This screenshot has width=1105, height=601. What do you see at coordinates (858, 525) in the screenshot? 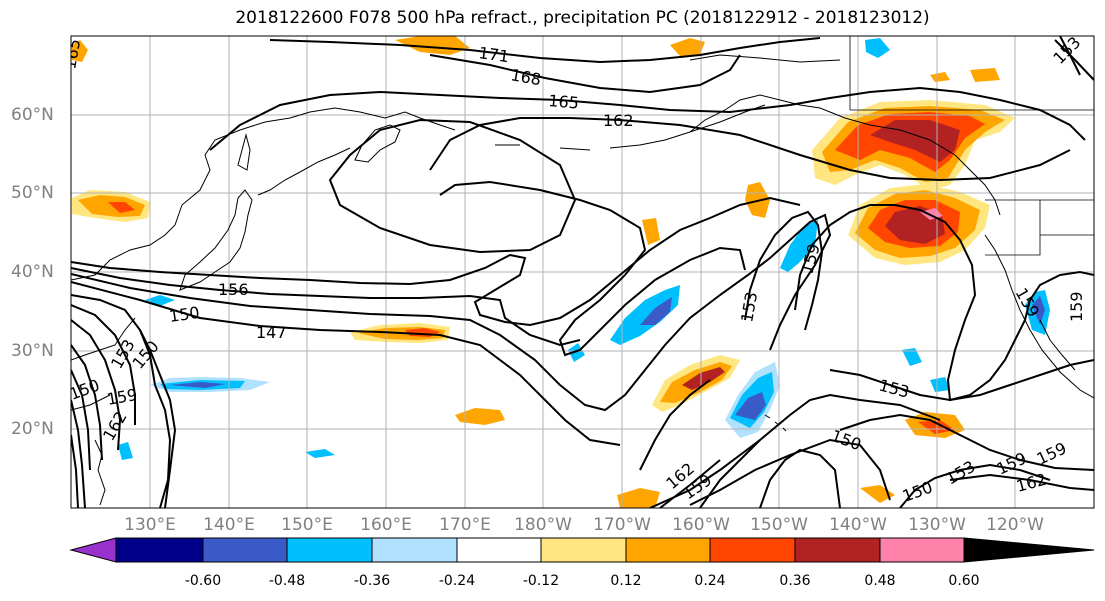
I see `lon-label-140w: 140°W` at bounding box center [858, 525].